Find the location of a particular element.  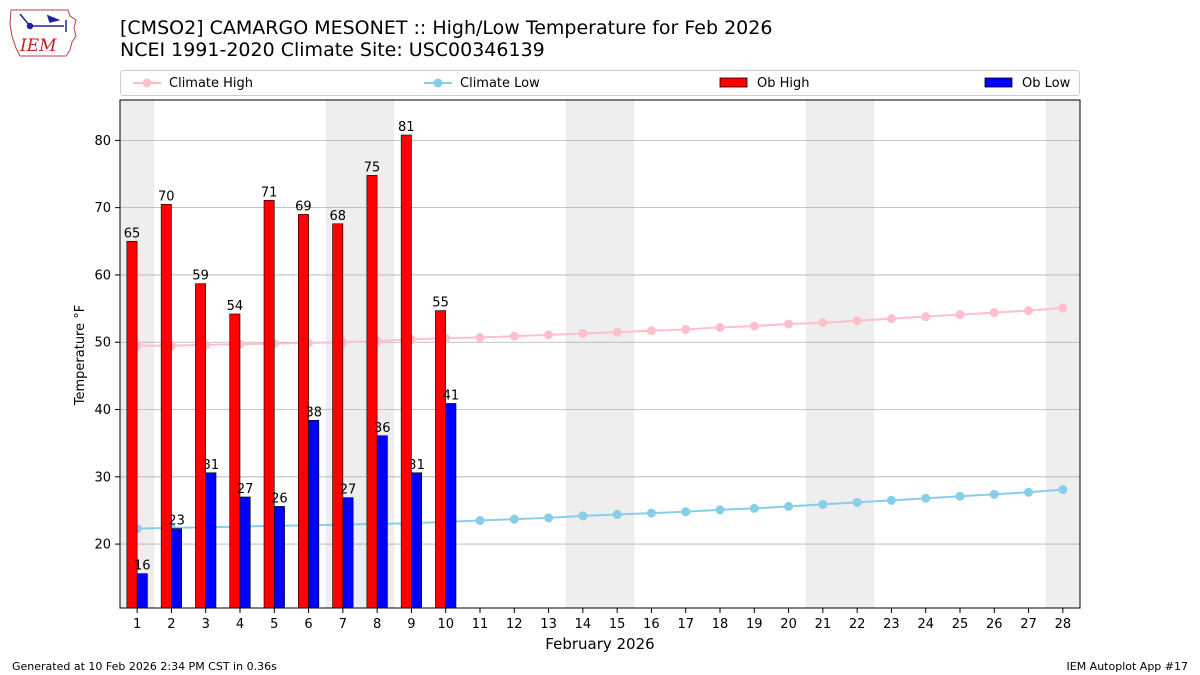

climate-low-line-icon is located at coordinates (438, 83).